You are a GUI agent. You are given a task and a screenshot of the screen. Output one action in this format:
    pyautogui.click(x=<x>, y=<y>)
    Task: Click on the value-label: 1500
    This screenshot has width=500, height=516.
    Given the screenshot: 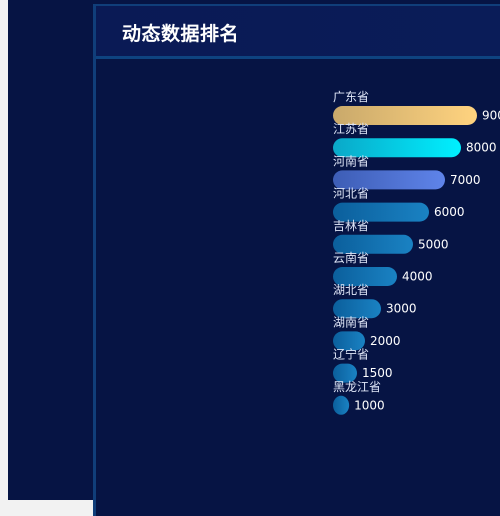 What is the action you would take?
    pyautogui.click(x=377, y=373)
    